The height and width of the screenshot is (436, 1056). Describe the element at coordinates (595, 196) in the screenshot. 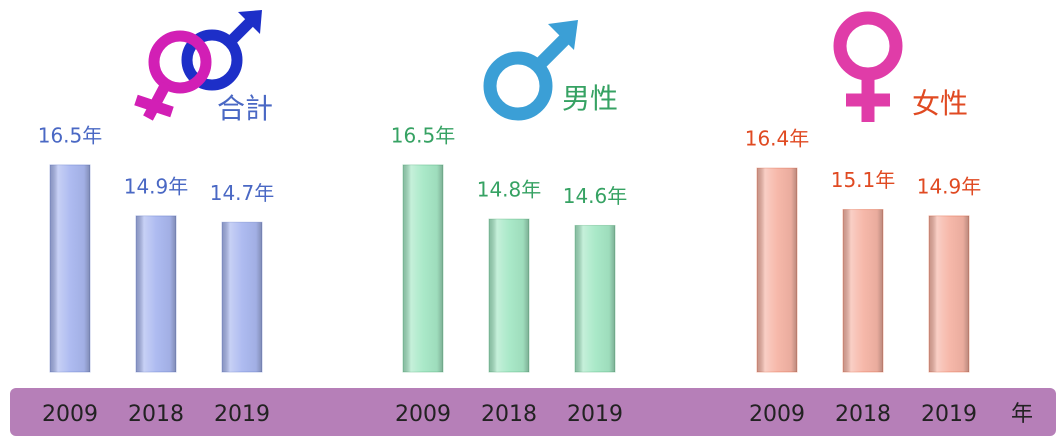

I see `value-label: 14.6年` at that location.